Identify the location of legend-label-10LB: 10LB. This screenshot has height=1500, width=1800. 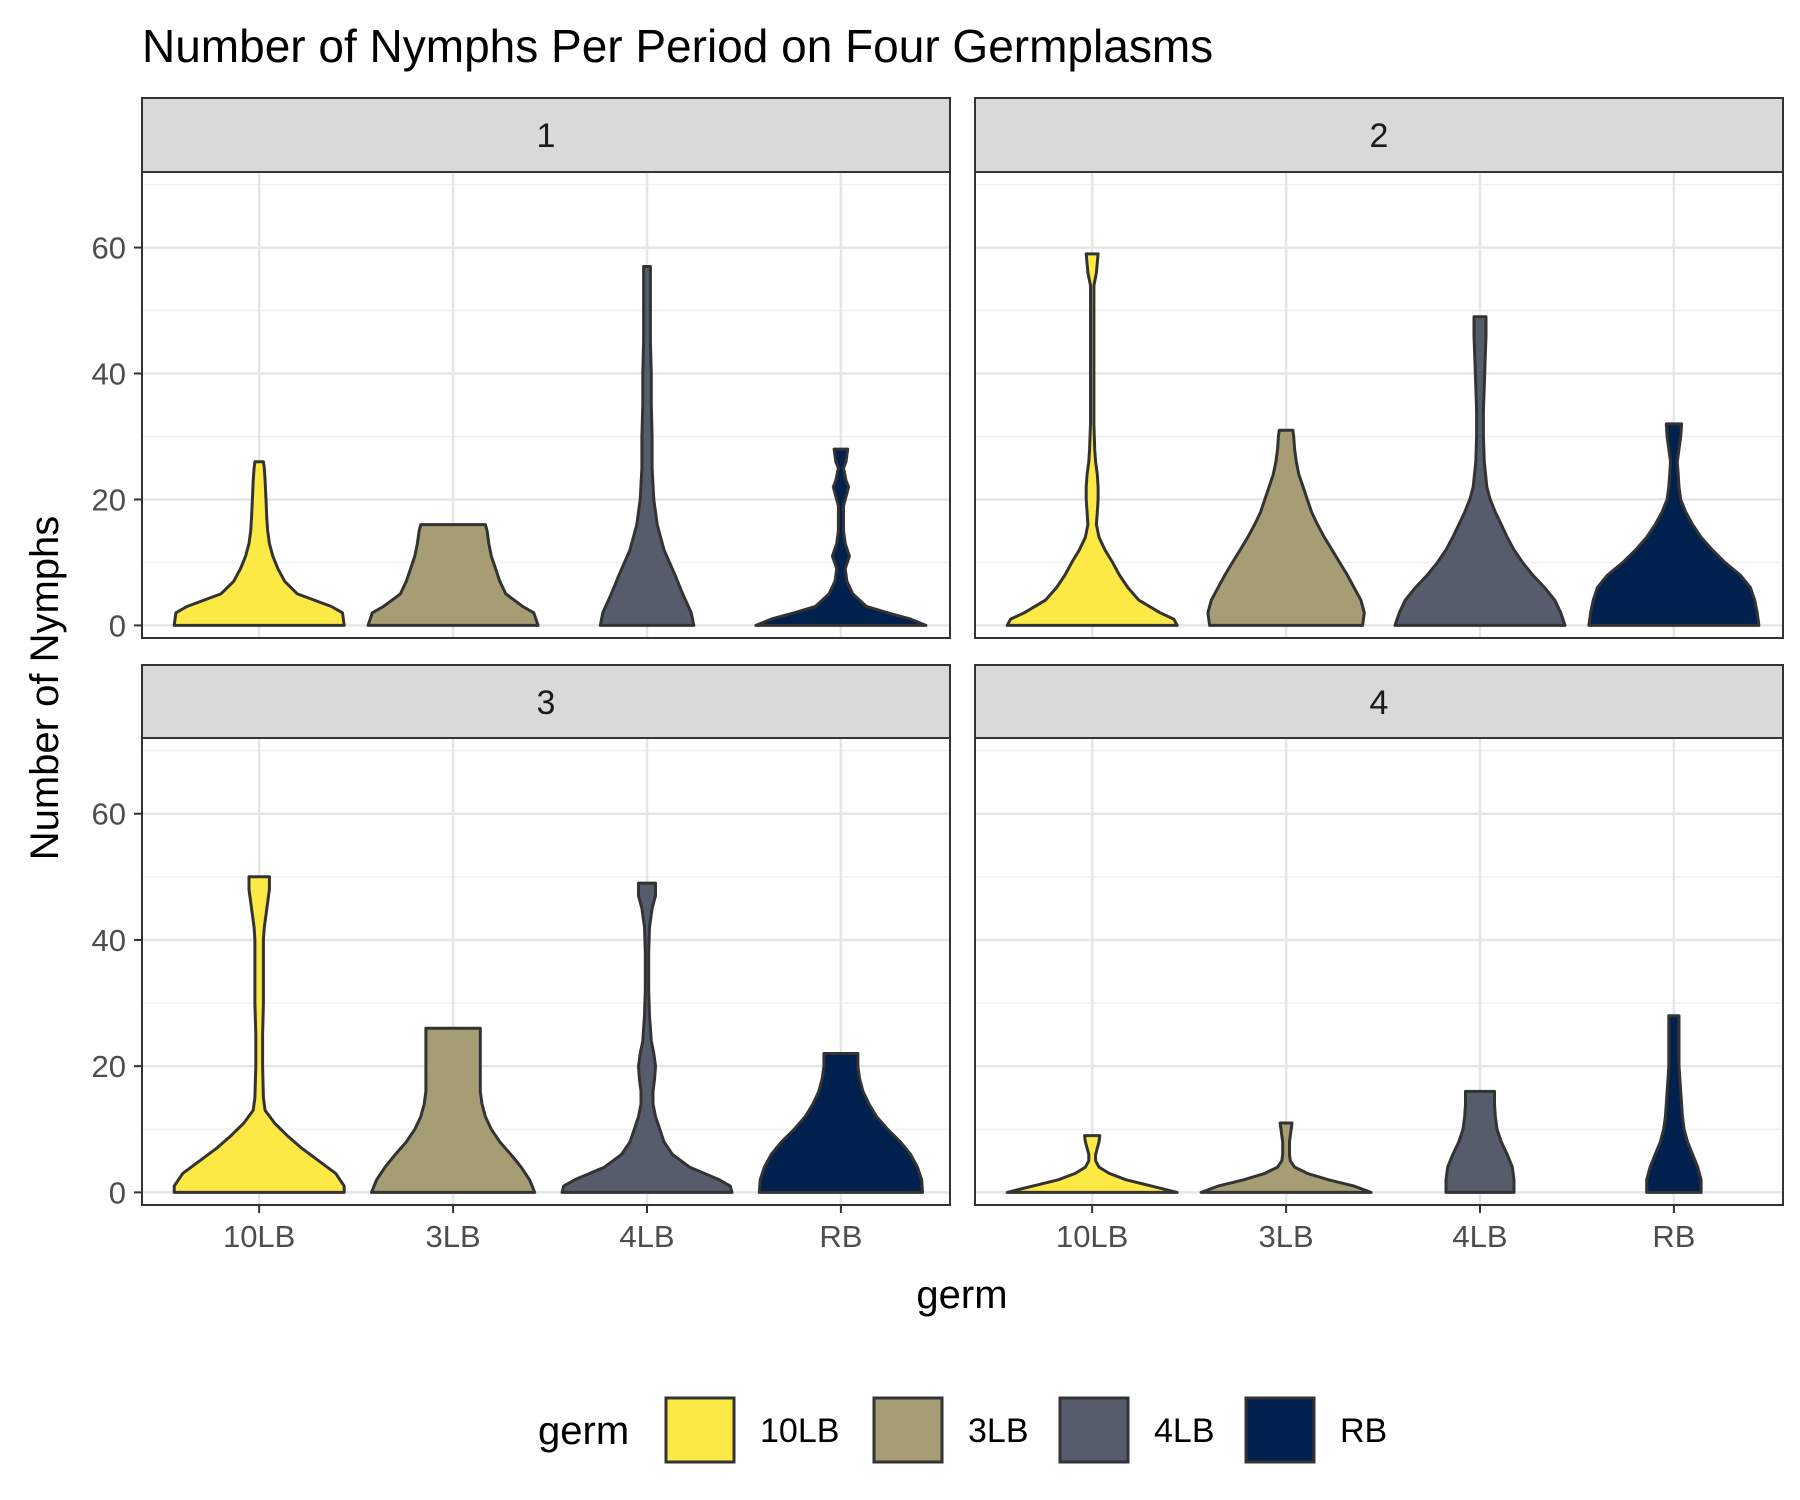
(799, 1431).